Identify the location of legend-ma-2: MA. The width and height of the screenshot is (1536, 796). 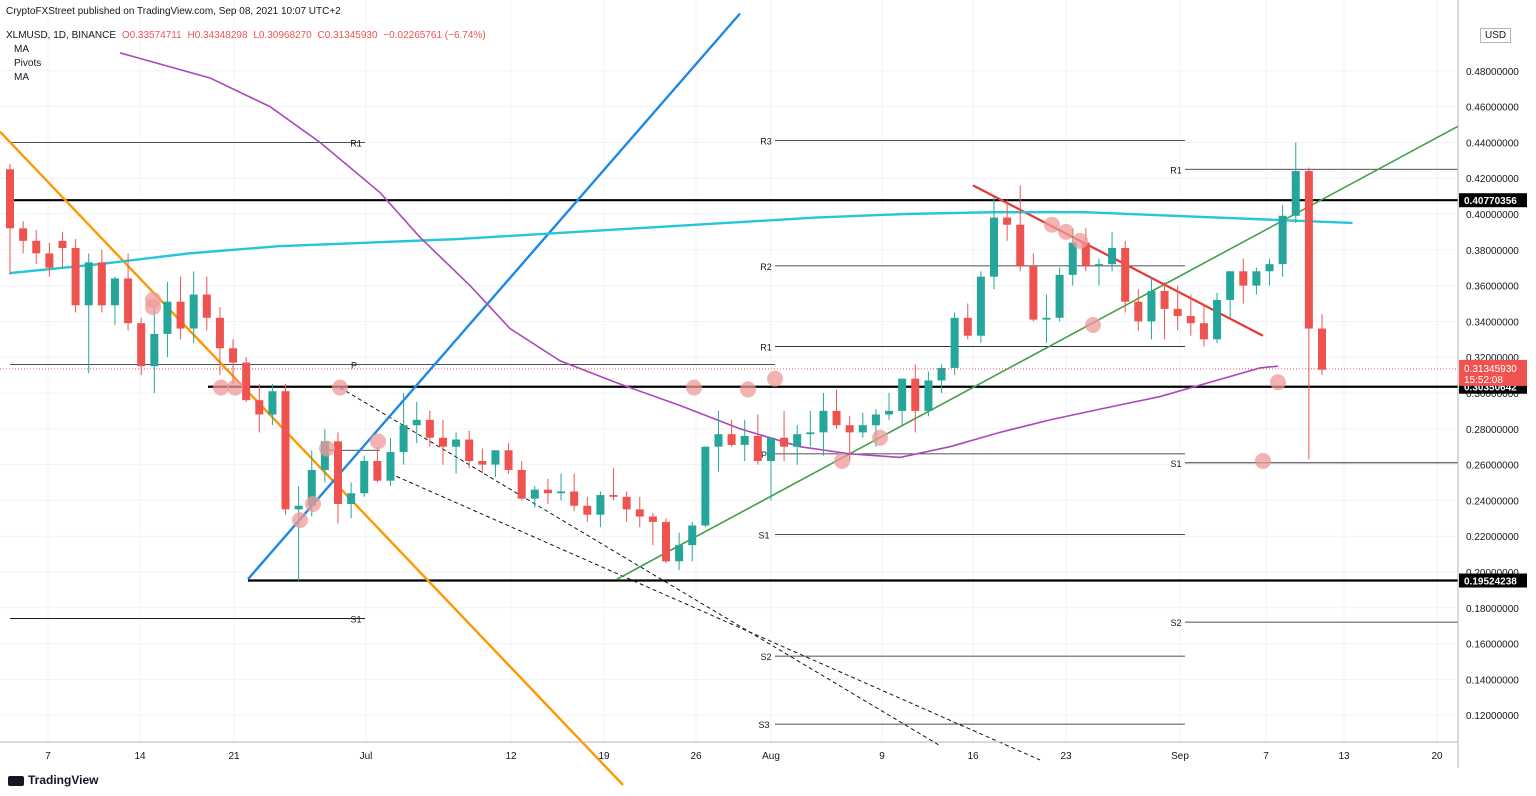
(21, 77).